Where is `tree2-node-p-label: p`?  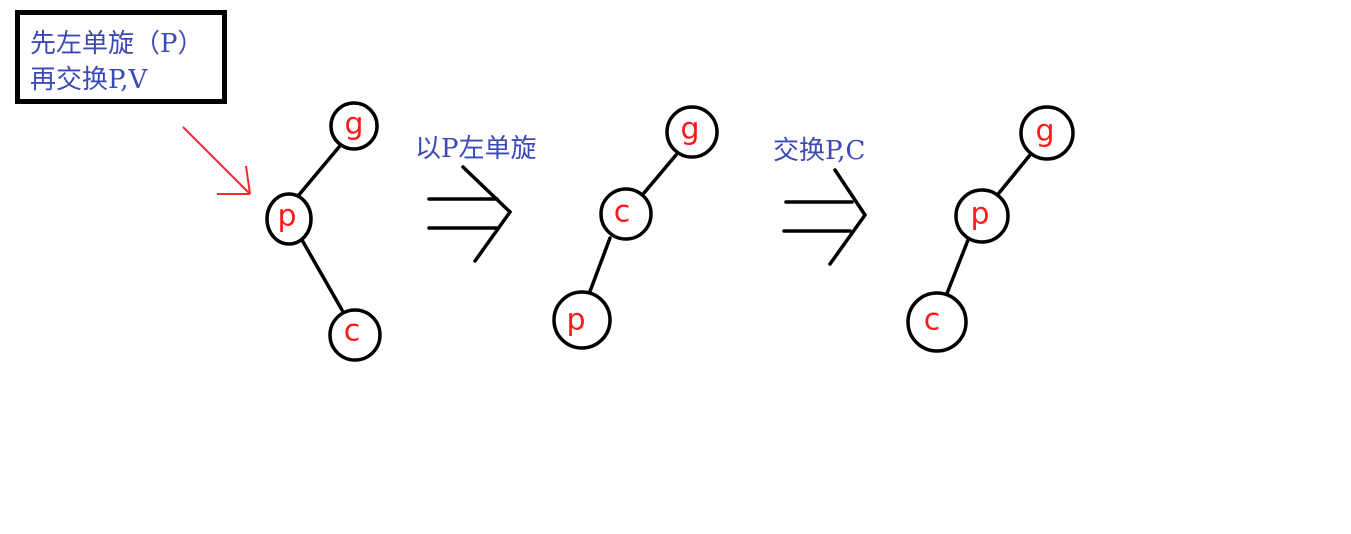 tree2-node-p-label: p is located at coordinates (575, 320).